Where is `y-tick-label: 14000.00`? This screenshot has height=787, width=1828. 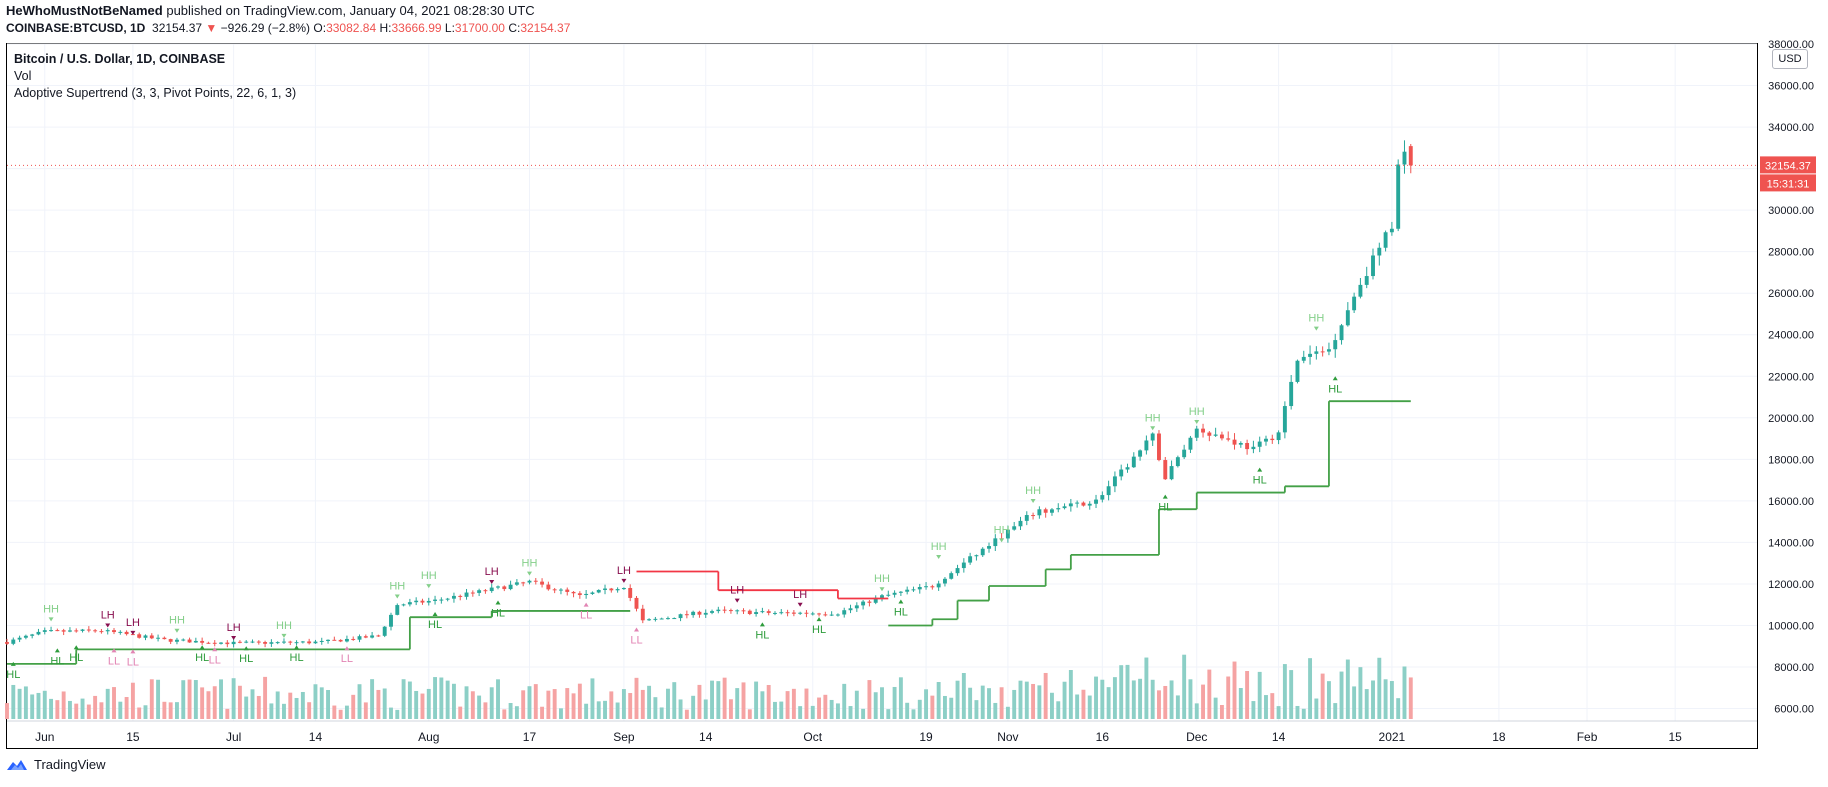
y-tick-label: 14000.00 is located at coordinates (1791, 543).